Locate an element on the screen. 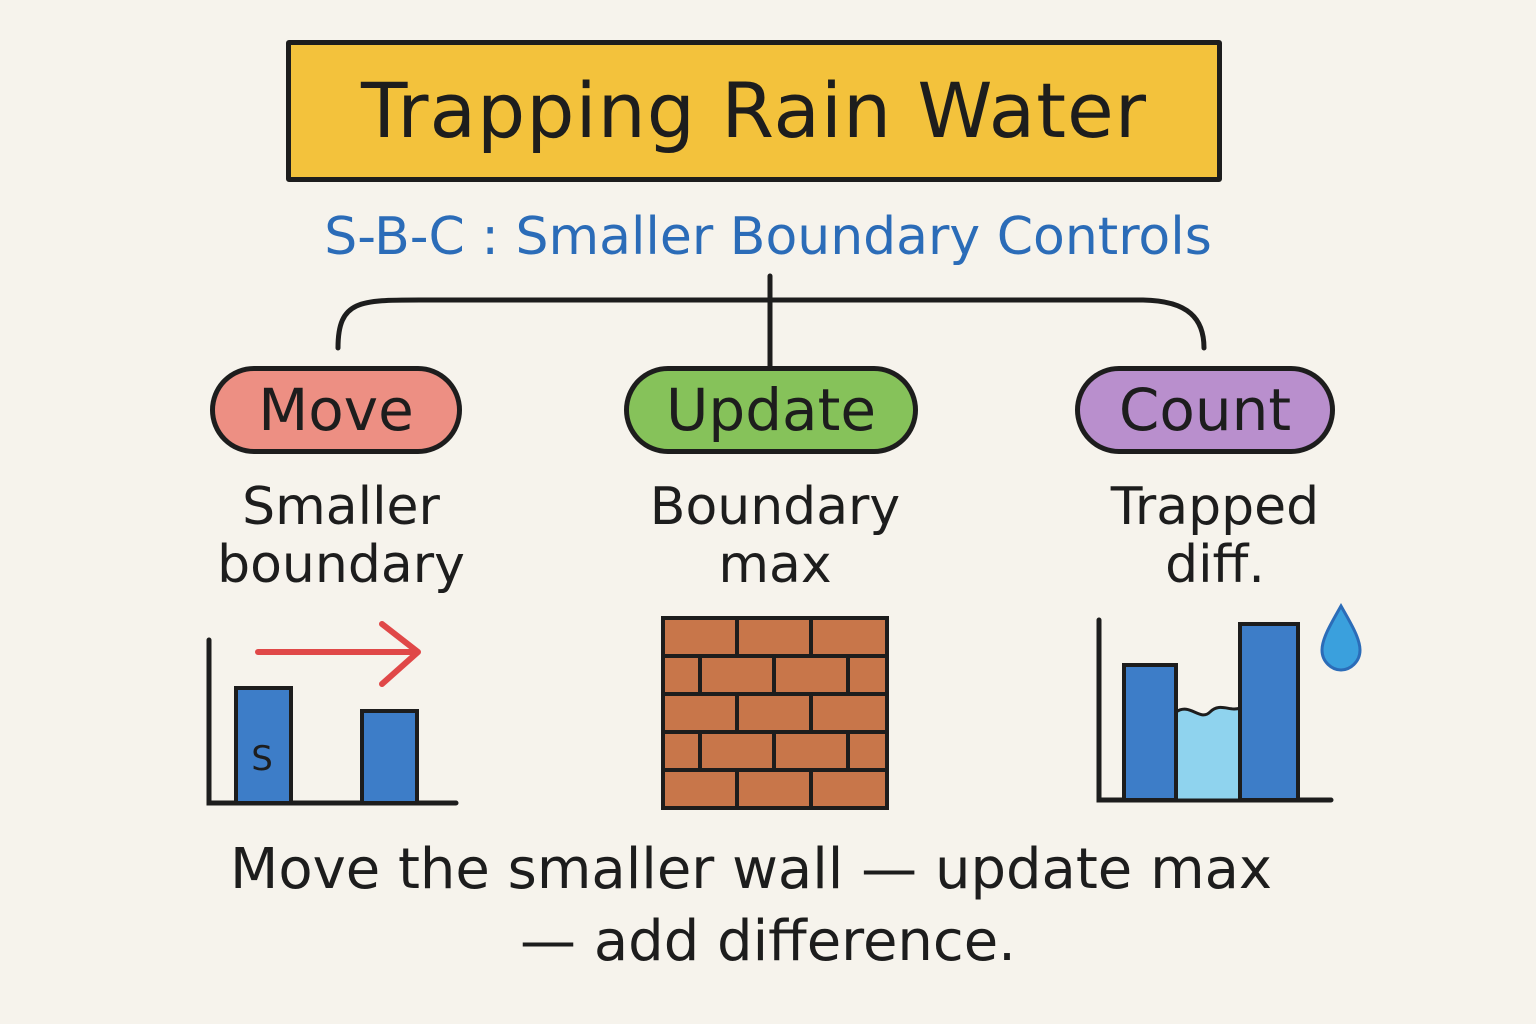  bar-with-arrow-icon: S is located at coordinates (332, 713).